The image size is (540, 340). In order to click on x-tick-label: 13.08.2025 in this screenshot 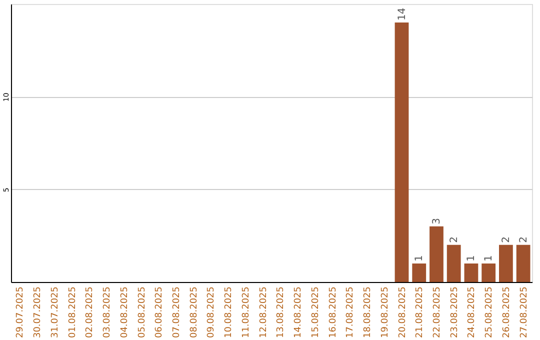, I will do `click(281, 312)`.